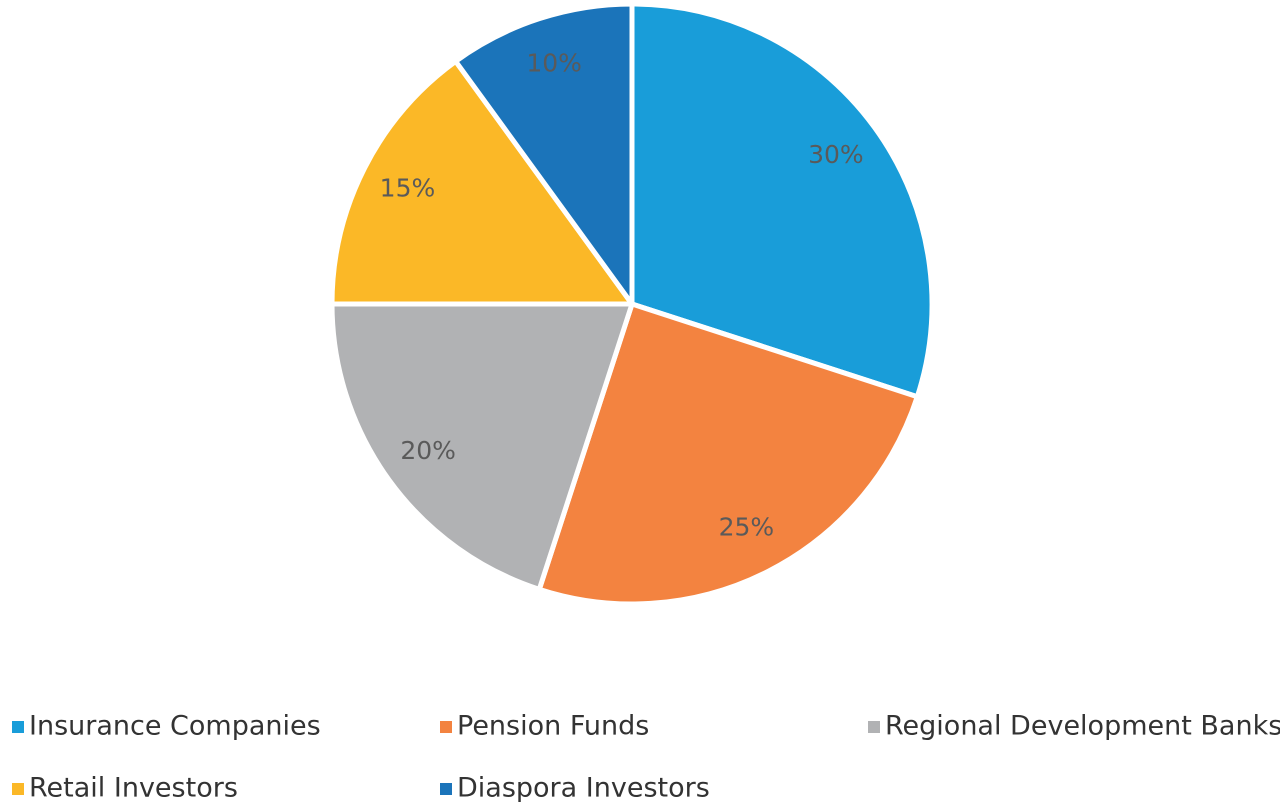 Image resolution: width=1280 pixels, height=811 pixels. What do you see at coordinates (836, 154) in the screenshot?
I see `data-label: 30%` at bounding box center [836, 154].